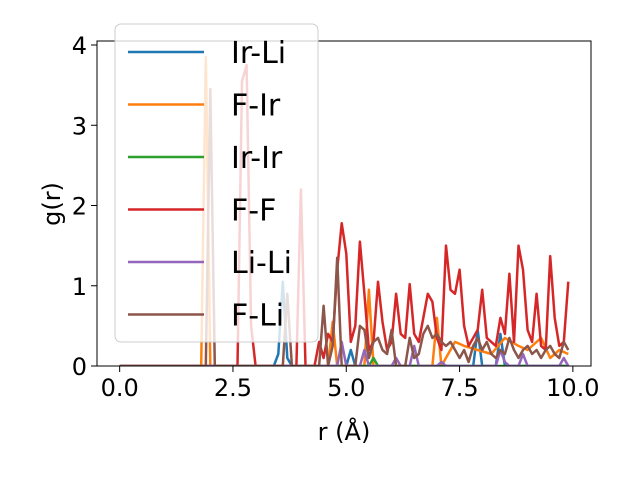 The height and width of the screenshot is (480, 640). I want to click on legend-label-ir-li: Ir-Li, so click(258, 53).